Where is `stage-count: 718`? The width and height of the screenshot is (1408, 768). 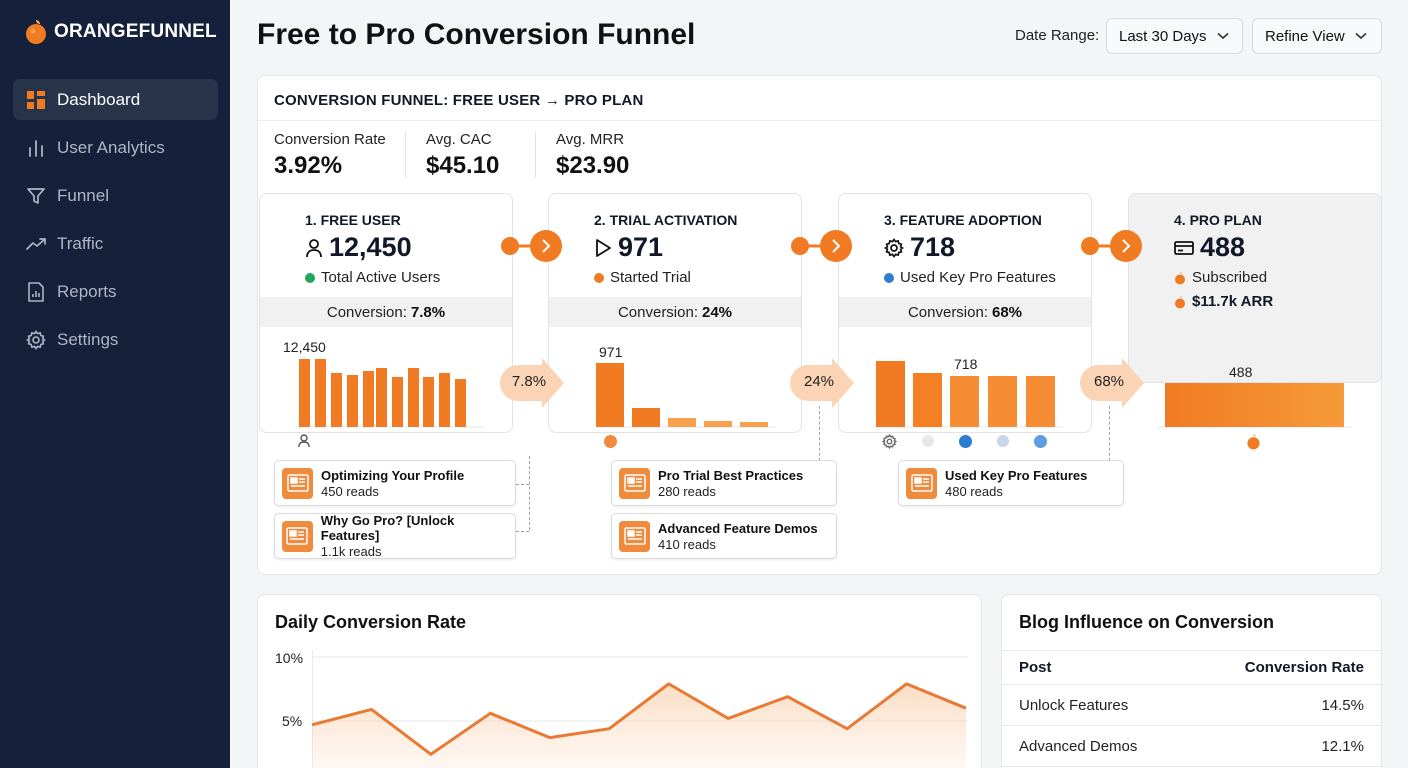 stage-count: 718 is located at coordinates (919, 247).